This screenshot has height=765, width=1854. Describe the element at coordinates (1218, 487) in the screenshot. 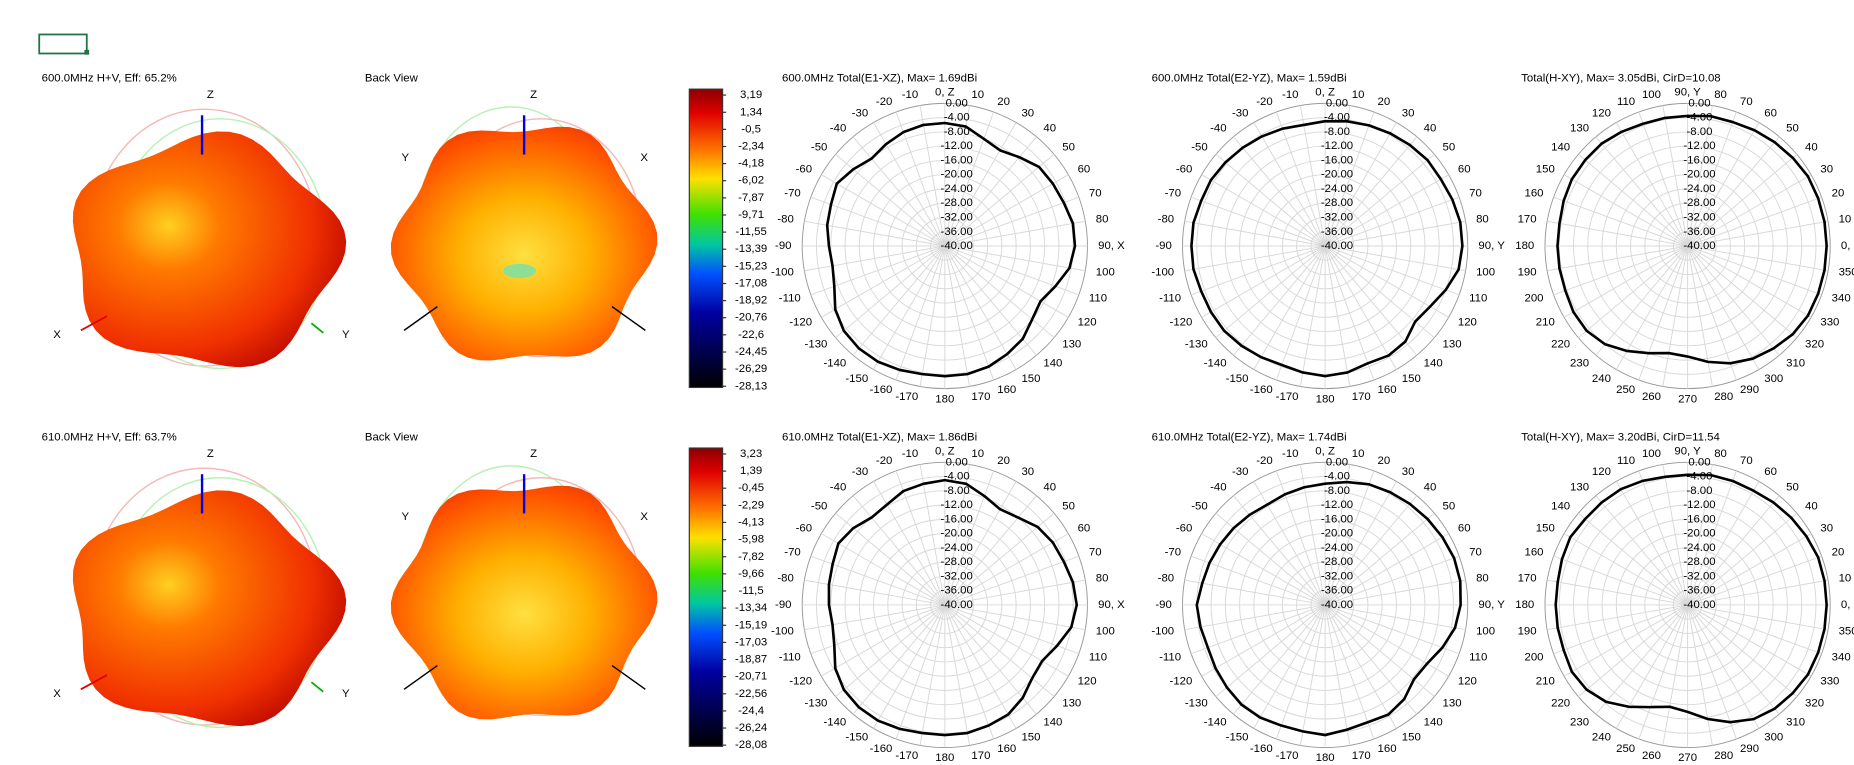

I see `angle-label: -40` at that location.